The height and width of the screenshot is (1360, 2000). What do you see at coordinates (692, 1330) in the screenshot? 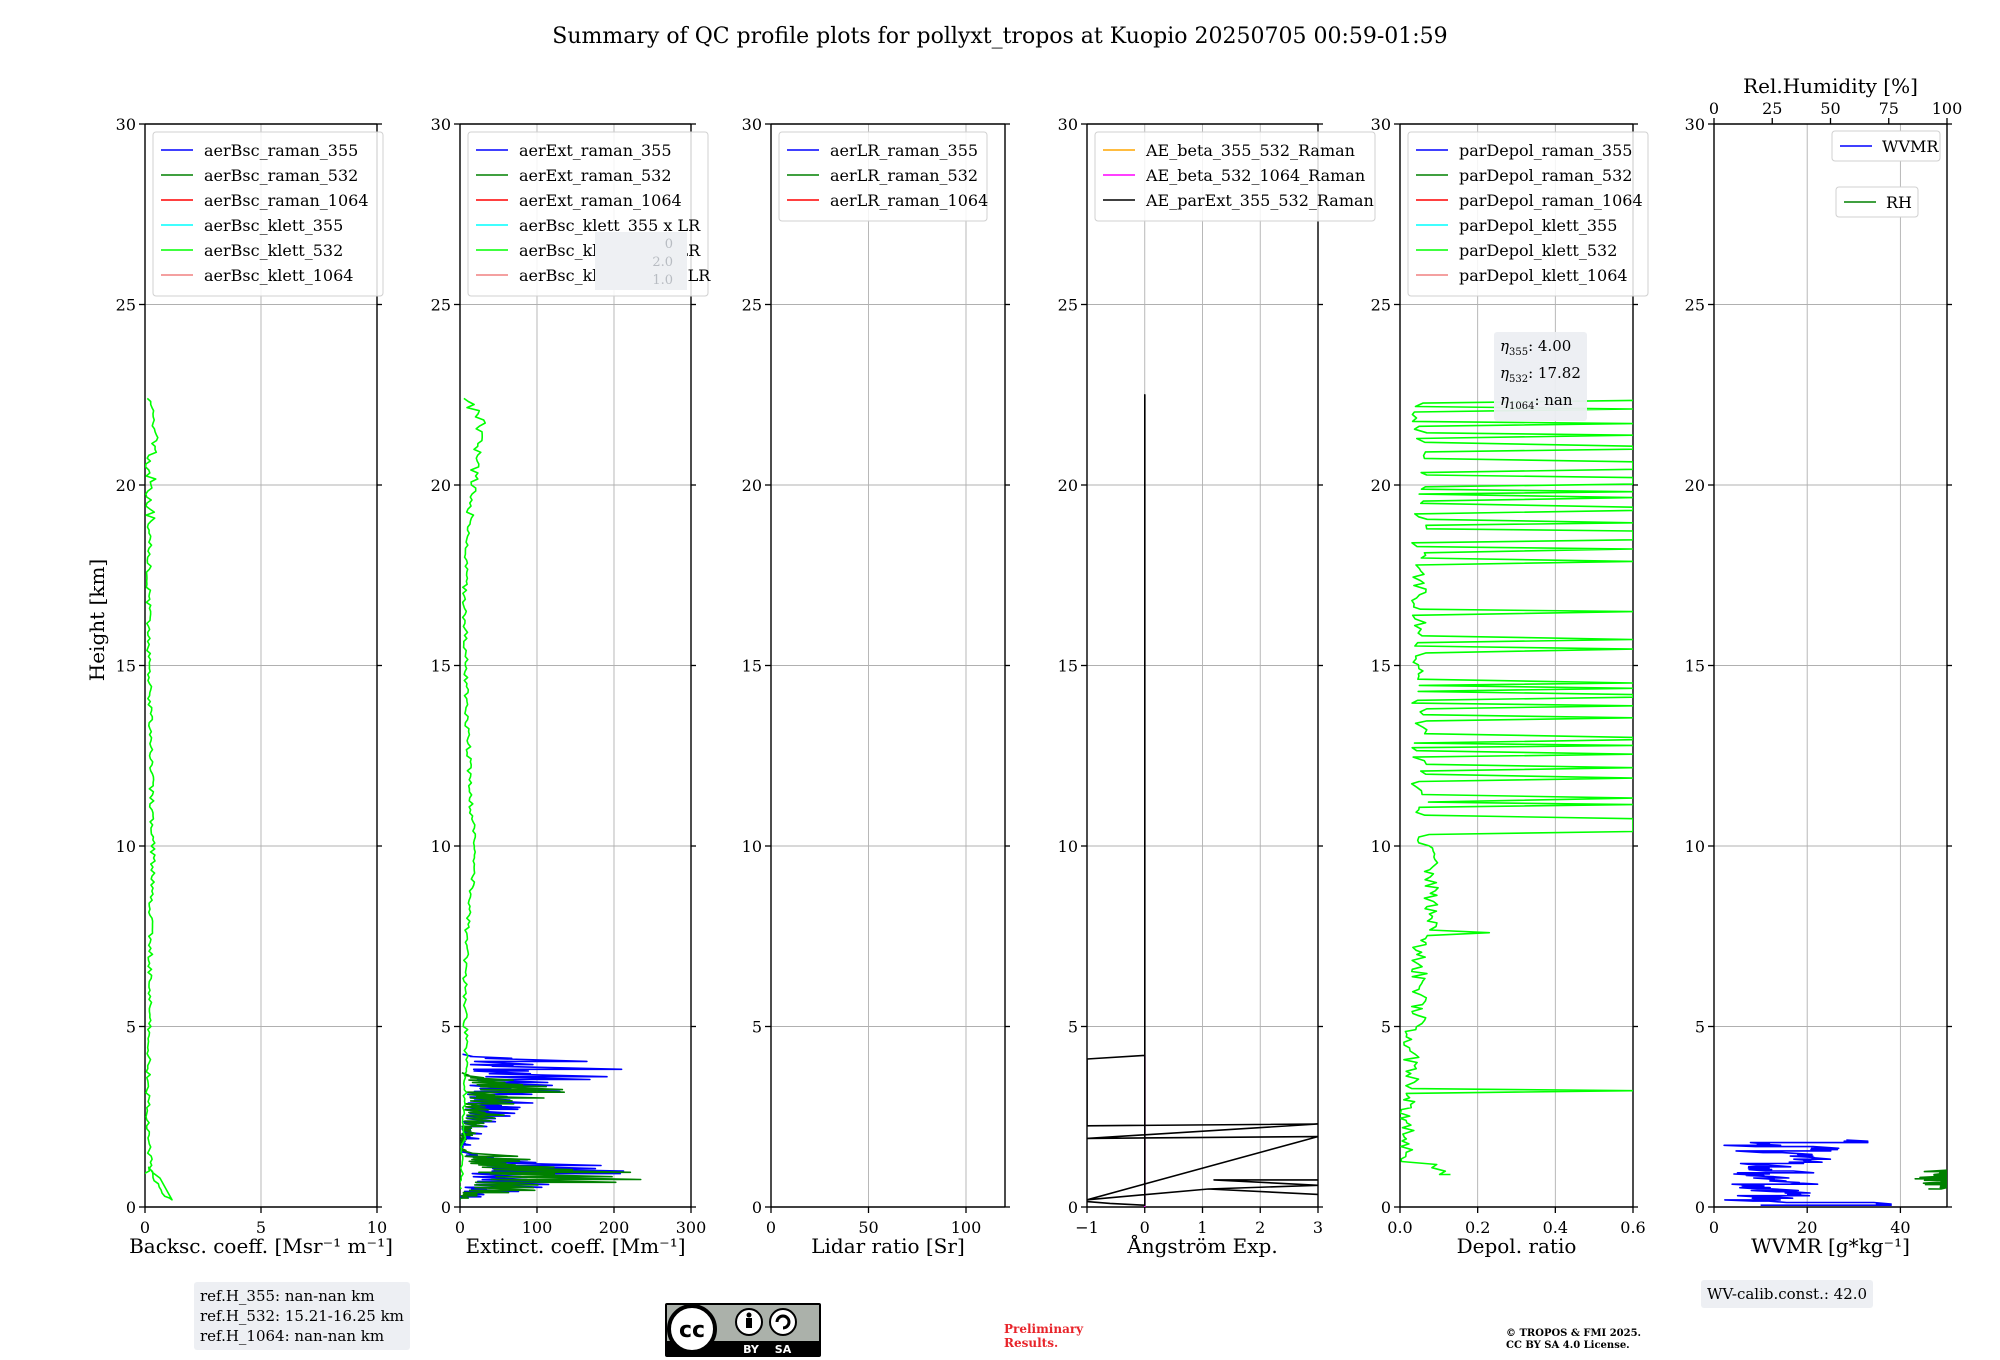
I see `svg-text: cc` at bounding box center [692, 1330].